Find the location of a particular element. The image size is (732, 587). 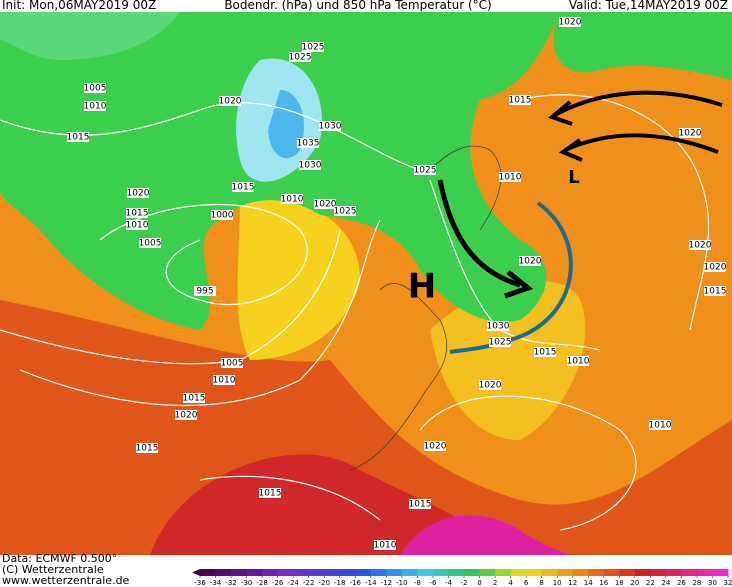

low-pressure-label: L is located at coordinates (573, 177).